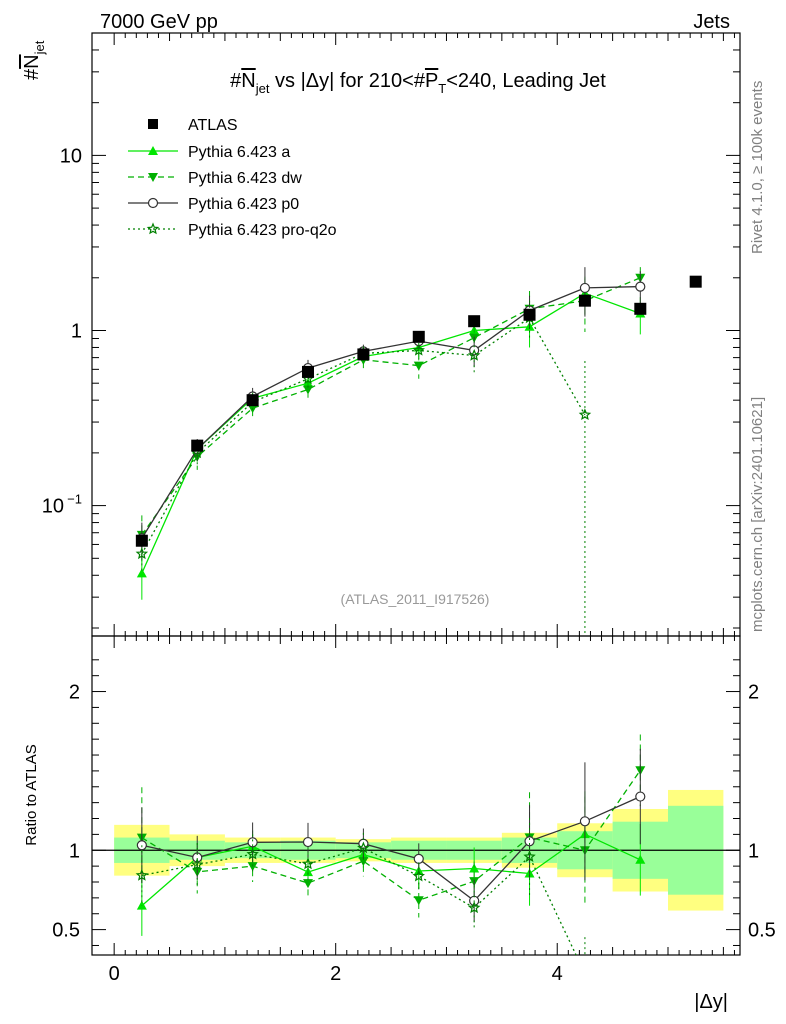 The width and height of the screenshot is (786, 1024). I want to click on header-right-text: Jets, so click(711, 22).